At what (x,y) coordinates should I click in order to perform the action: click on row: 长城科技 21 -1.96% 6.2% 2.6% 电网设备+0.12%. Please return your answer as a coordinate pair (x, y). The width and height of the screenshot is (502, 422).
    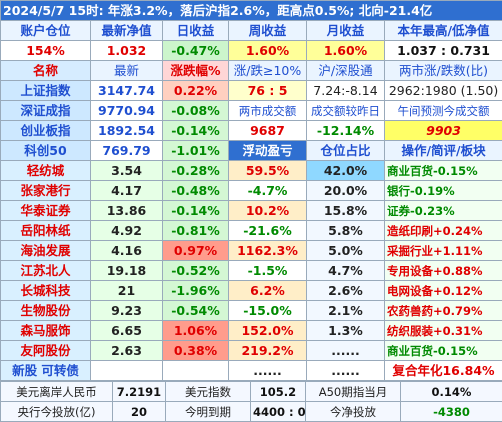
    Looking at the image, I should click on (251, 290).